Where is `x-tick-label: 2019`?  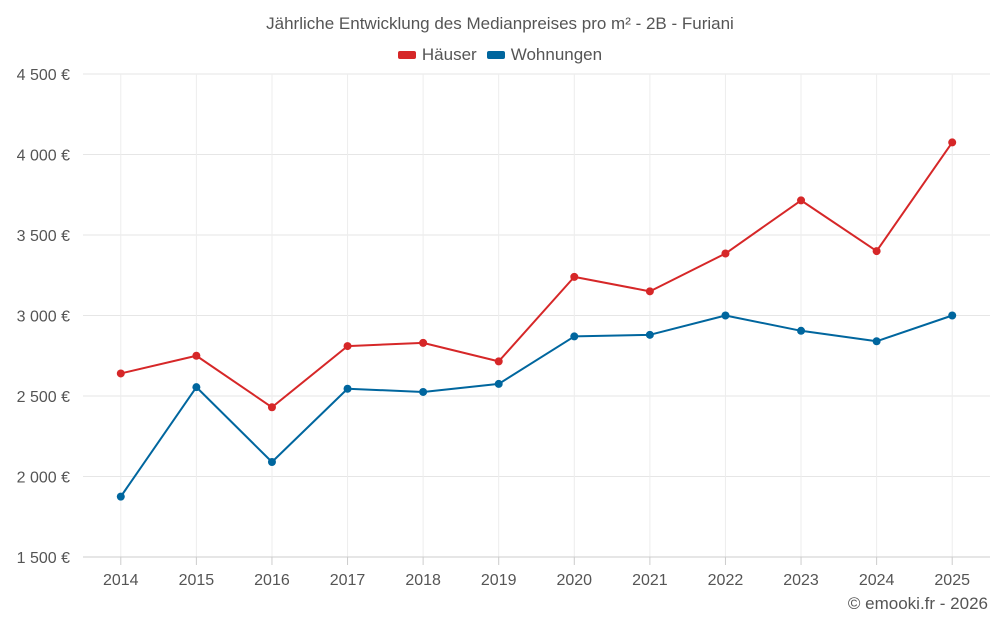 x-tick-label: 2019 is located at coordinates (499, 580).